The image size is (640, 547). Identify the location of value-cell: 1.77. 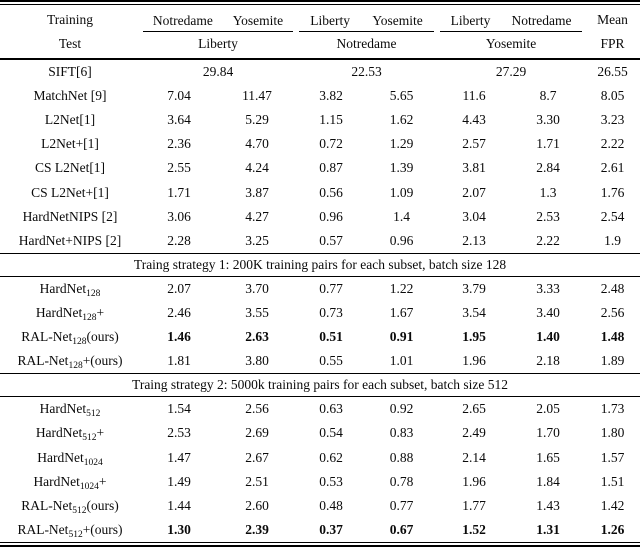
(474, 505).